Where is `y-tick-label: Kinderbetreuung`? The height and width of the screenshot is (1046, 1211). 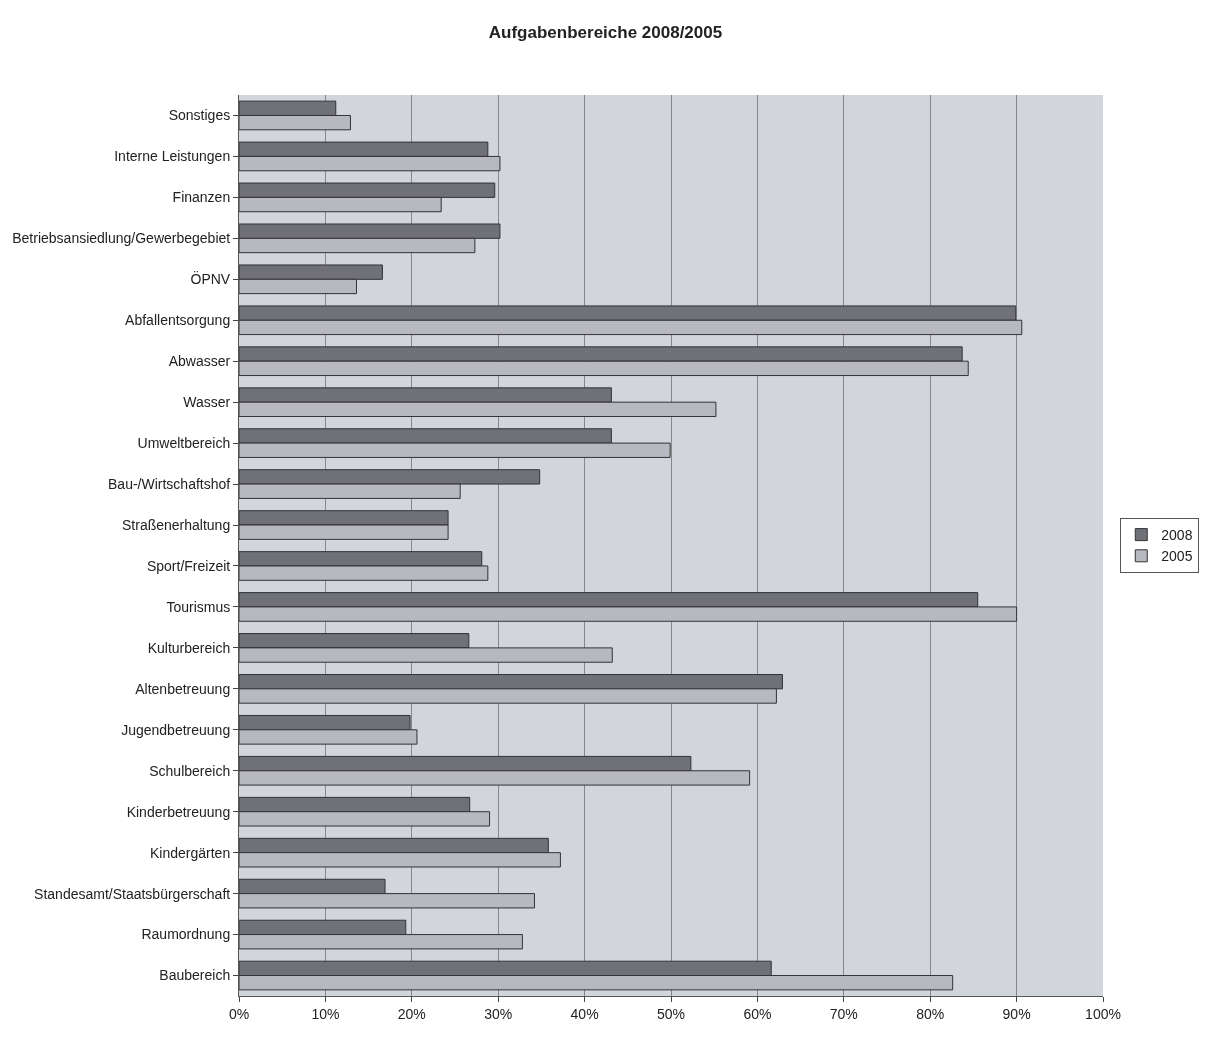
y-tick-label: Kinderbetreuung is located at coordinates (178, 811).